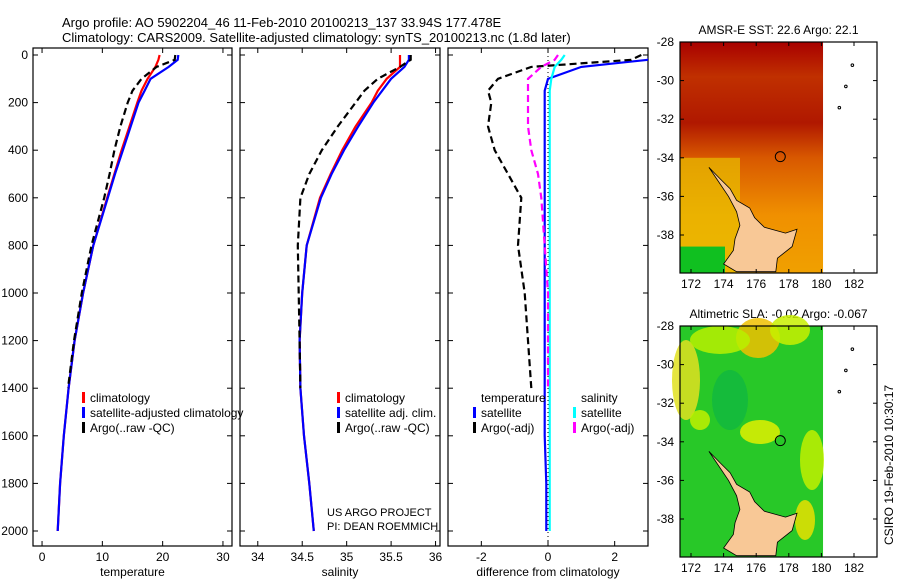  I want to click on y-tick-label: 400, so click(18, 150).